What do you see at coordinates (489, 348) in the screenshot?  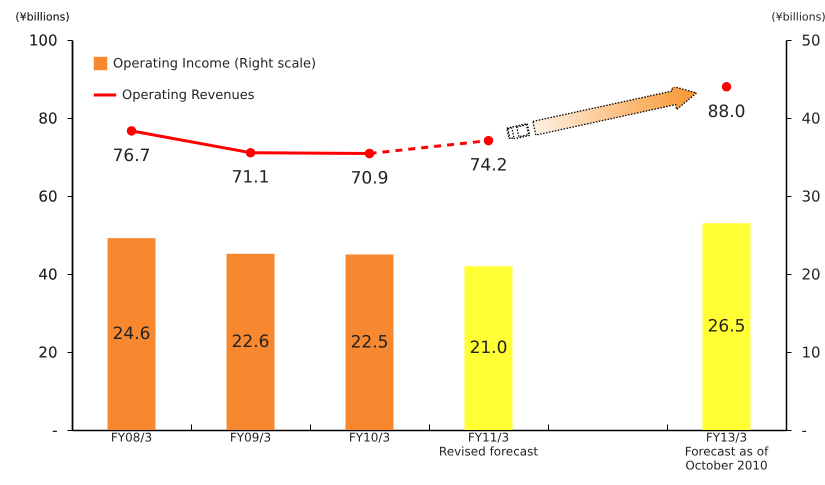 I see `data-label: 21.0` at bounding box center [489, 348].